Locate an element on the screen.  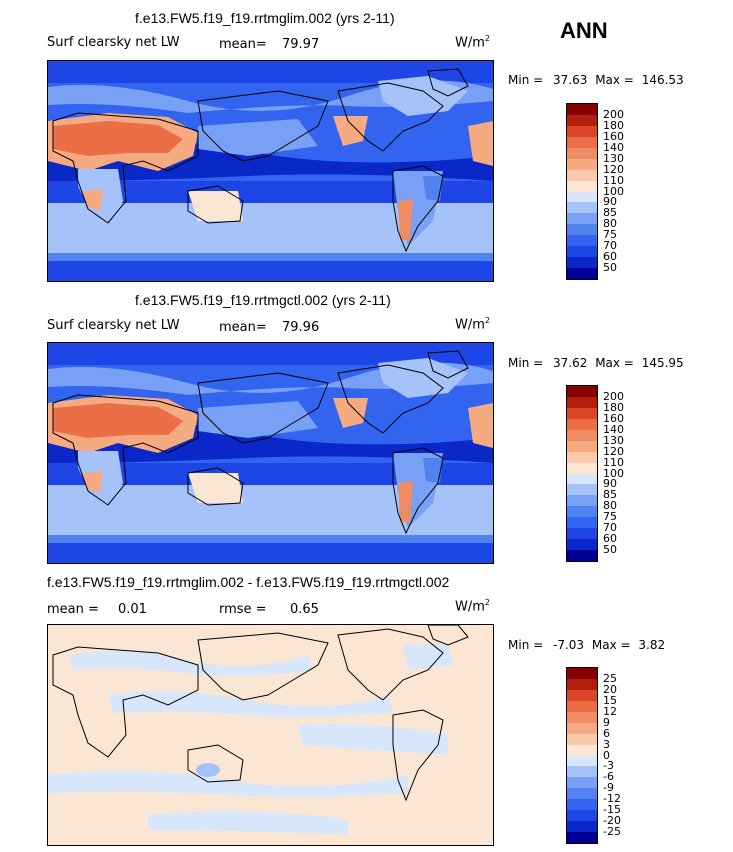
panel2-units-exp: 2 is located at coordinates (487, 320).